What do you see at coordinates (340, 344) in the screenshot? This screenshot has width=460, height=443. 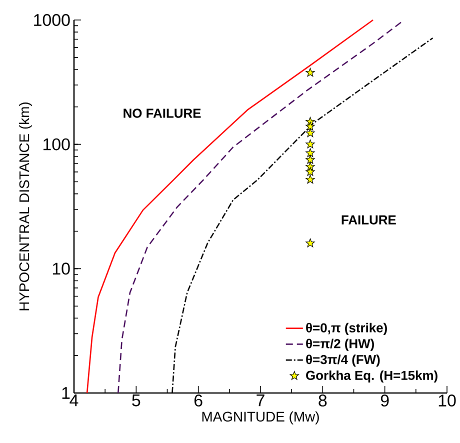 I see `legend-label: θ=π/2 (HW)` at bounding box center [340, 344].